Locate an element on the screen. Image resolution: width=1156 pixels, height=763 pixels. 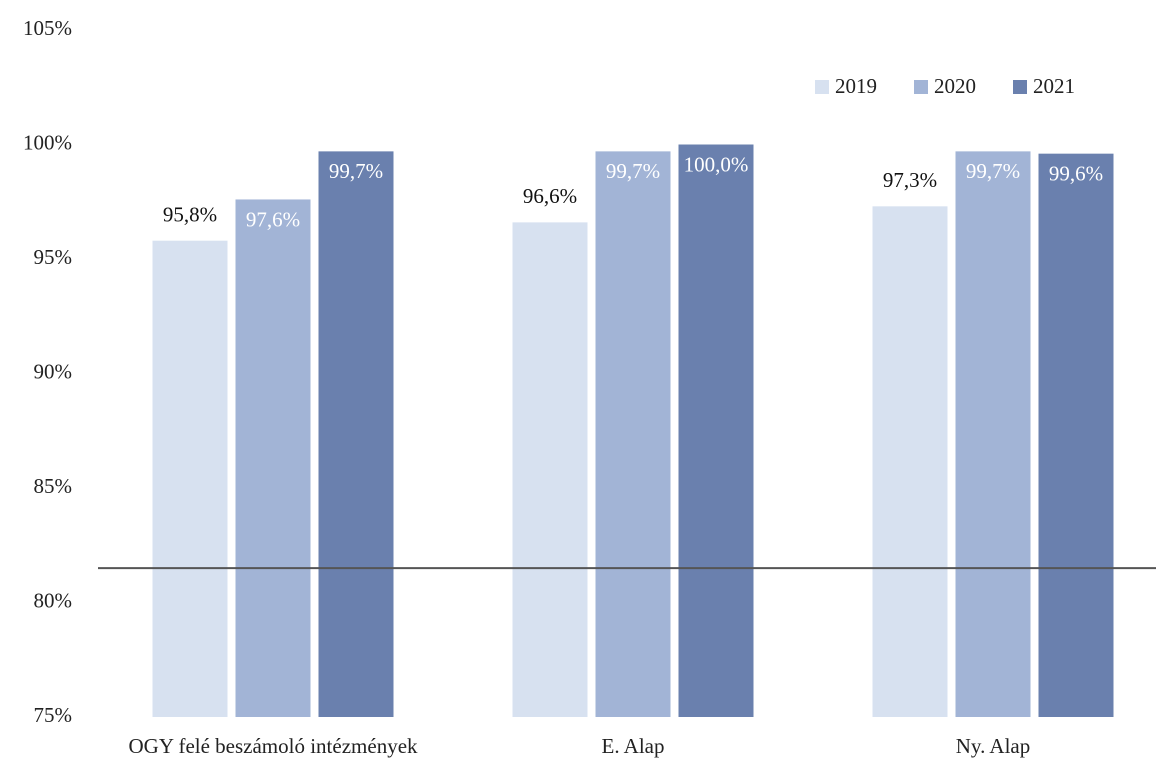
legend-label: 2019 is located at coordinates (856, 86).